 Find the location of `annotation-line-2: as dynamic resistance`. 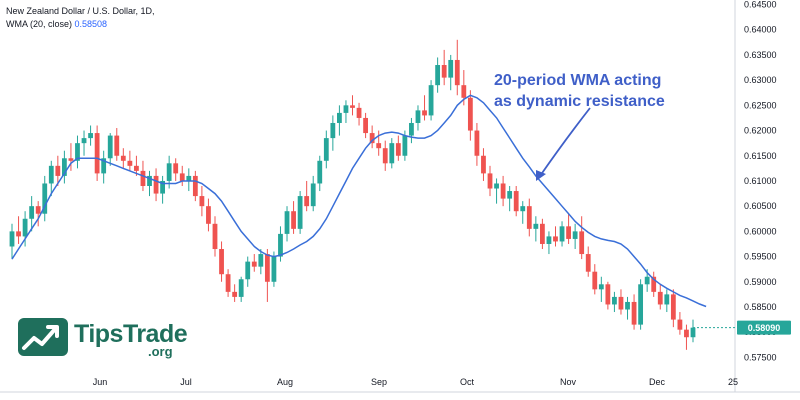

annotation-line-2: as dynamic resistance is located at coordinates (579, 101).